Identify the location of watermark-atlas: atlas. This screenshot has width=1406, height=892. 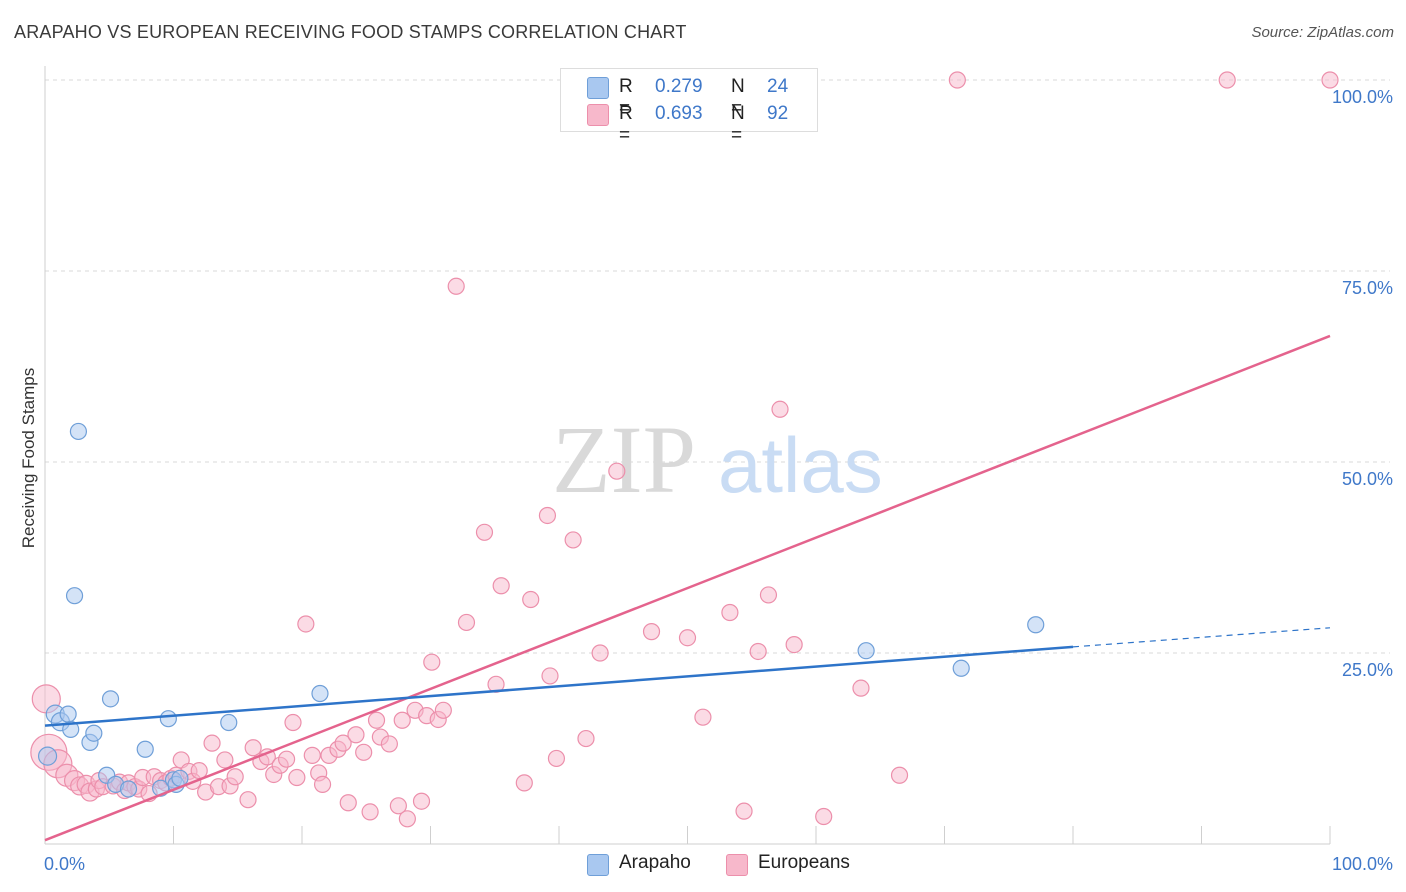
(800, 465).